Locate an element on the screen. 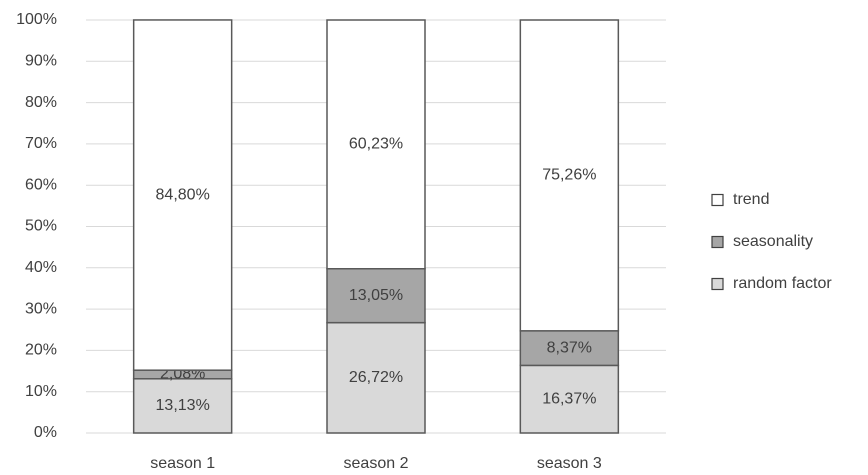 Image resolution: width=868 pixels, height=475 pixels. data-label: 13,05% is located at coordinates (376, 295).